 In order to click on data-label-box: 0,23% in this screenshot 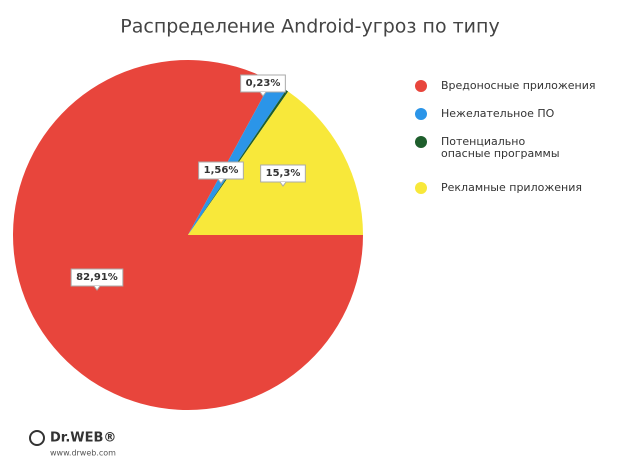, I will do `click(263, 85)`.